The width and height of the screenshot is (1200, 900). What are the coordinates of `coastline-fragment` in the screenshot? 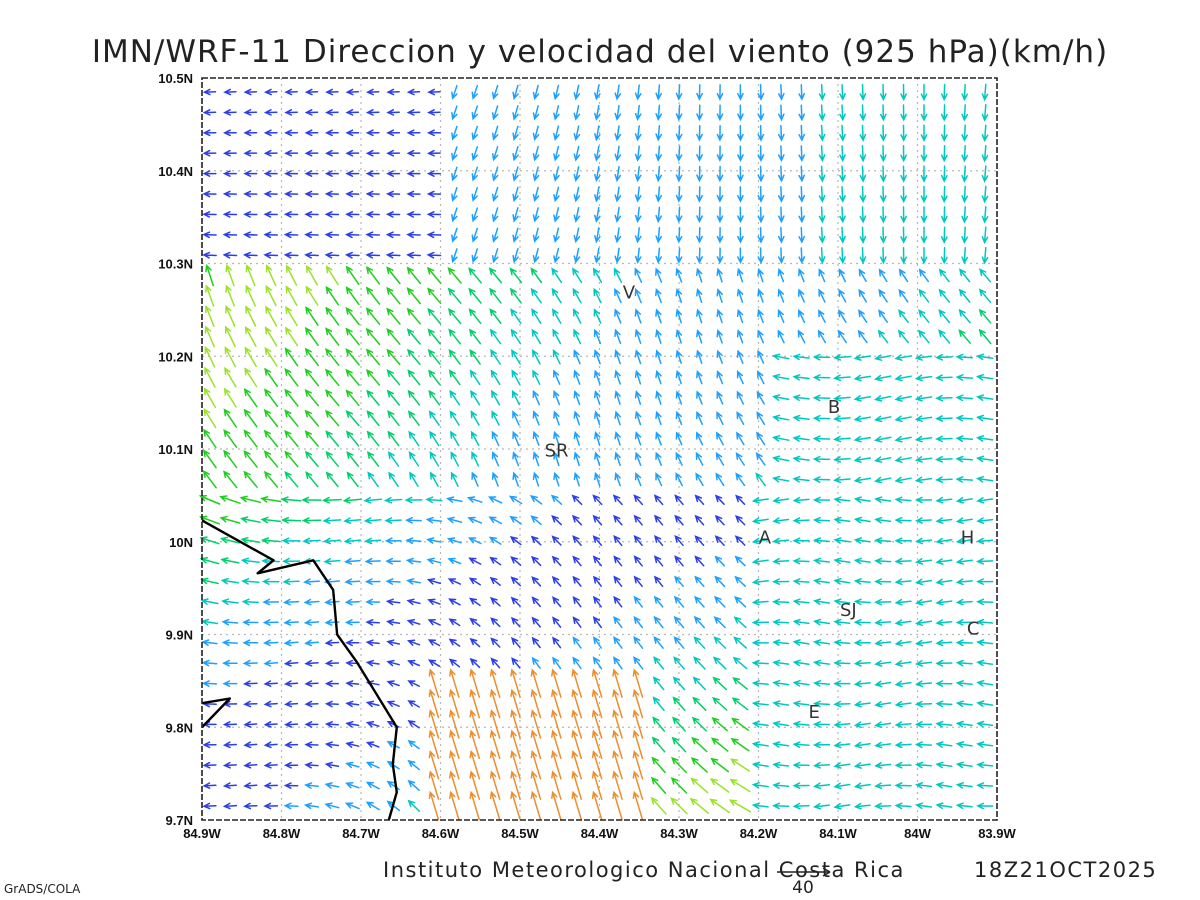 It's located at (216, 713).